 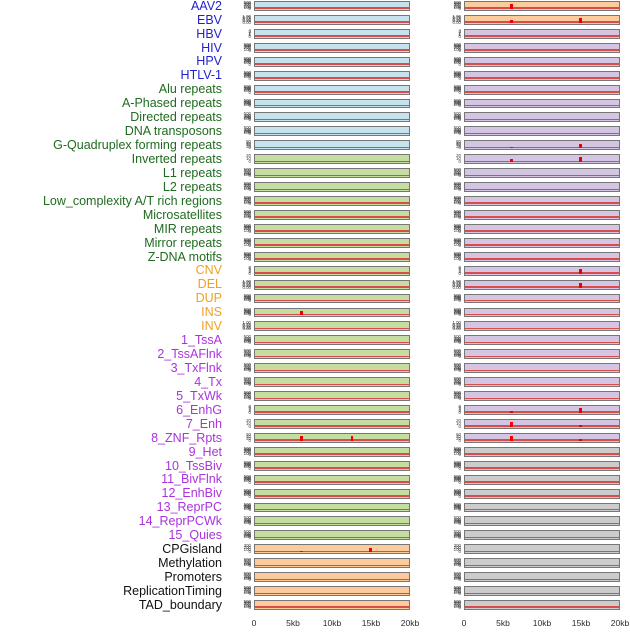 I want to click on y-tick-label: 300, so click(x=247, y=256).